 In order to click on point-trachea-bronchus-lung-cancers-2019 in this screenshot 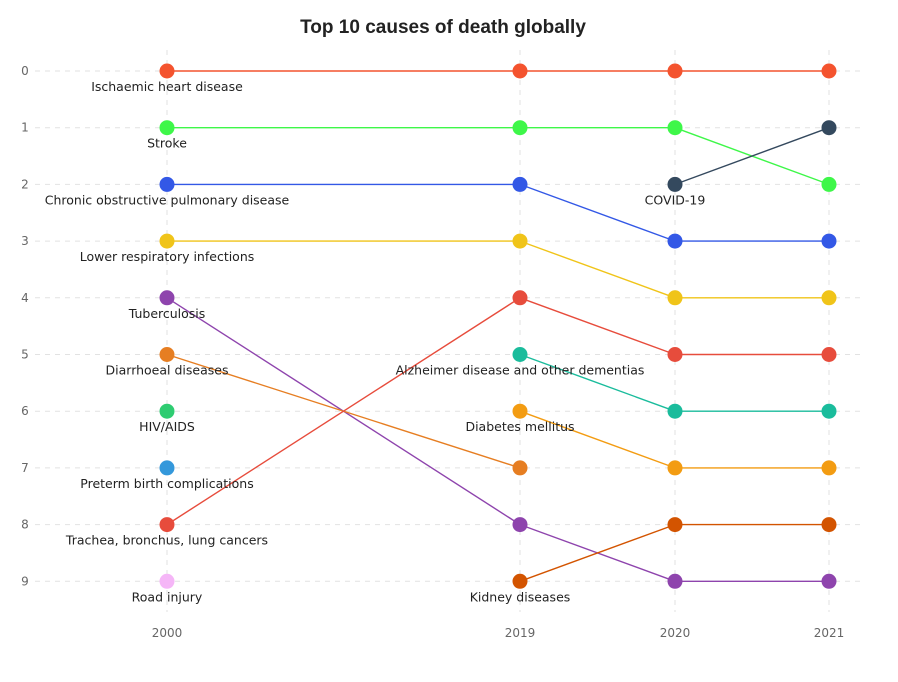, I will do `click(520, 298)`.